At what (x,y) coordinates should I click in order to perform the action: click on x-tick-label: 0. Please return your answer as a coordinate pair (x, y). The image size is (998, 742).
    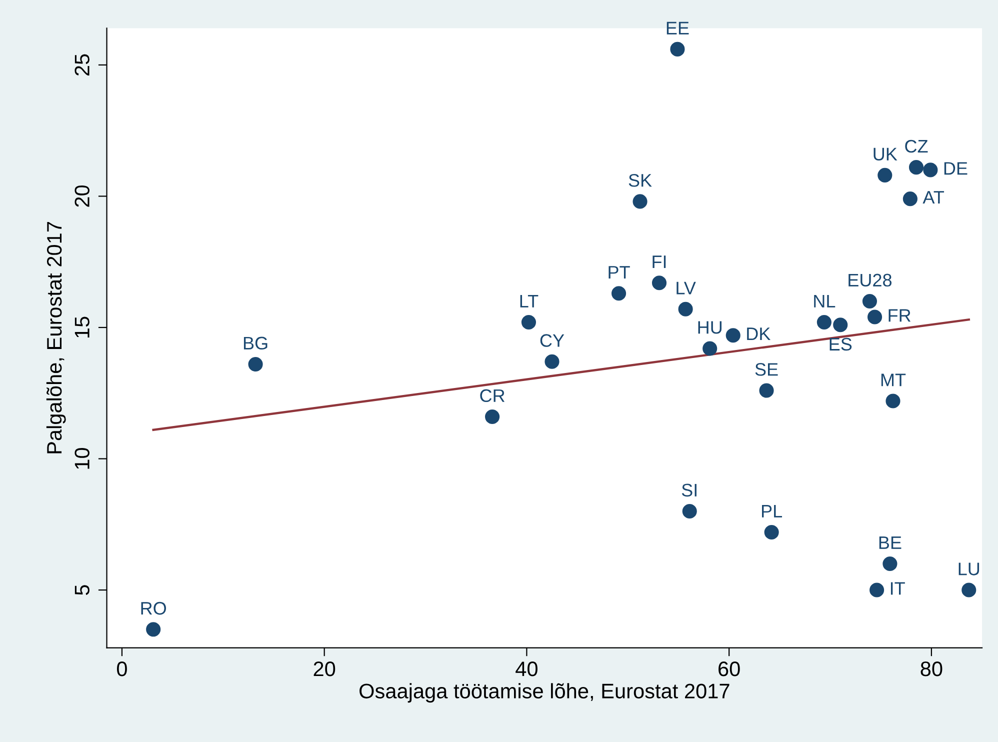
    Looking at the image, I should click on (121, 669).